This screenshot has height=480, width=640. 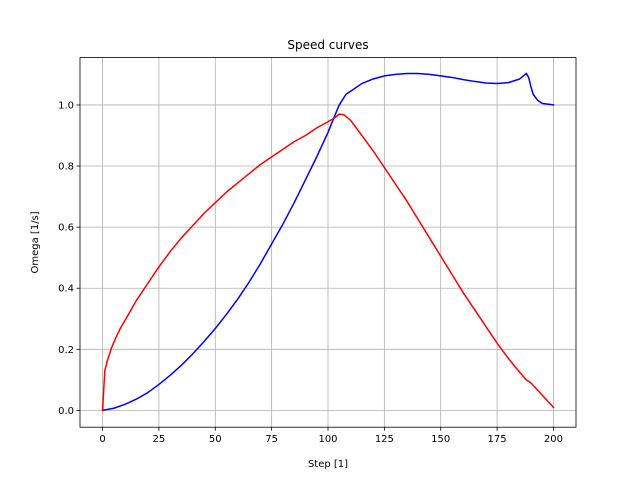 What do you see at coordinates (440, 439) in the screenshot?
I see `x-tick-label: 150` at bounding box center [440, 439].